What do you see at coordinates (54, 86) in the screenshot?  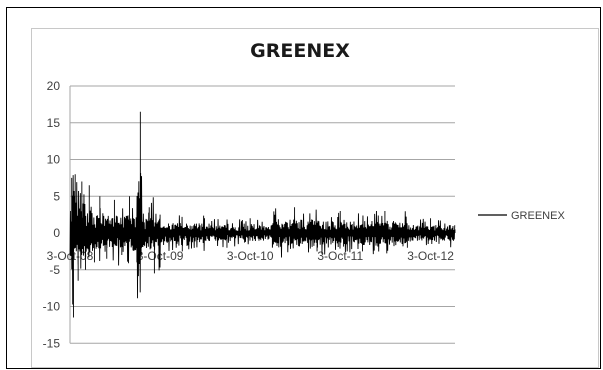 I see `y-tick-label: 20` at bounding box center [54, 86].